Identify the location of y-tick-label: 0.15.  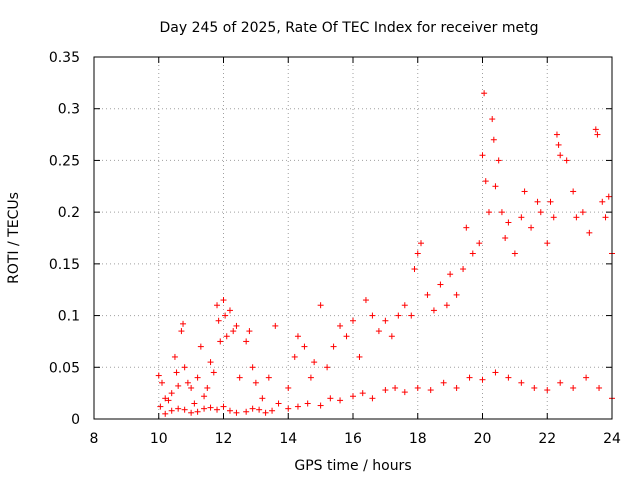
(64, 265).